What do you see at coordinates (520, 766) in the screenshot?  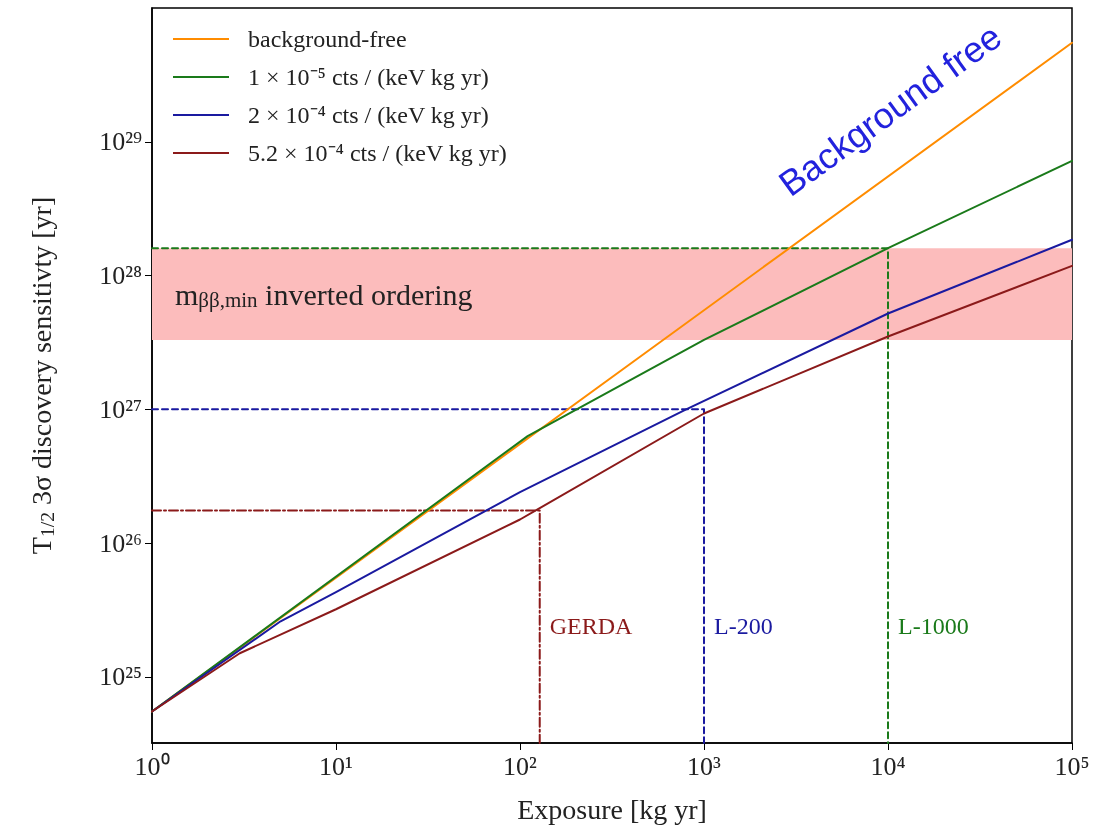 I see `x-tick-label: 10²` at bounding box center [520, 766].